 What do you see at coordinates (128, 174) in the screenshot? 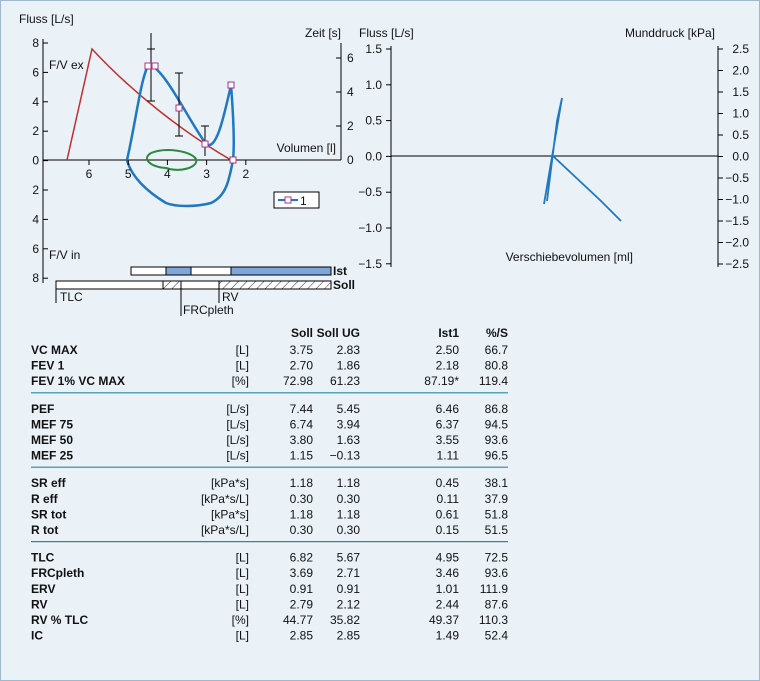
I see `x-tick-label: 5` at bounding box center [128, 174].